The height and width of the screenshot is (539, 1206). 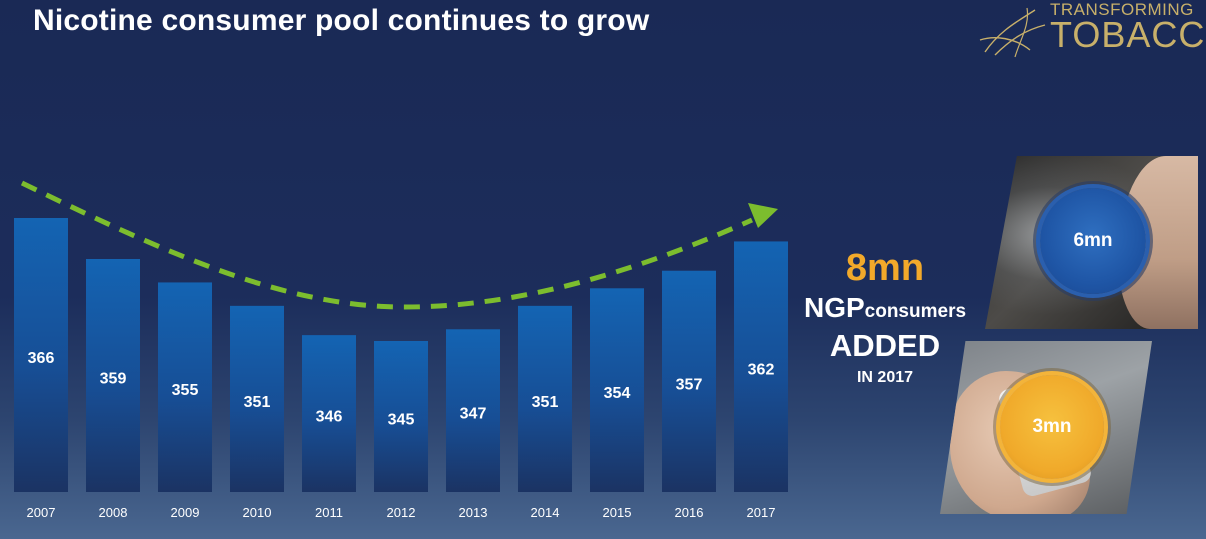 I want to click on ngp-line: NGPconsumers, so click(x=885, y=310).